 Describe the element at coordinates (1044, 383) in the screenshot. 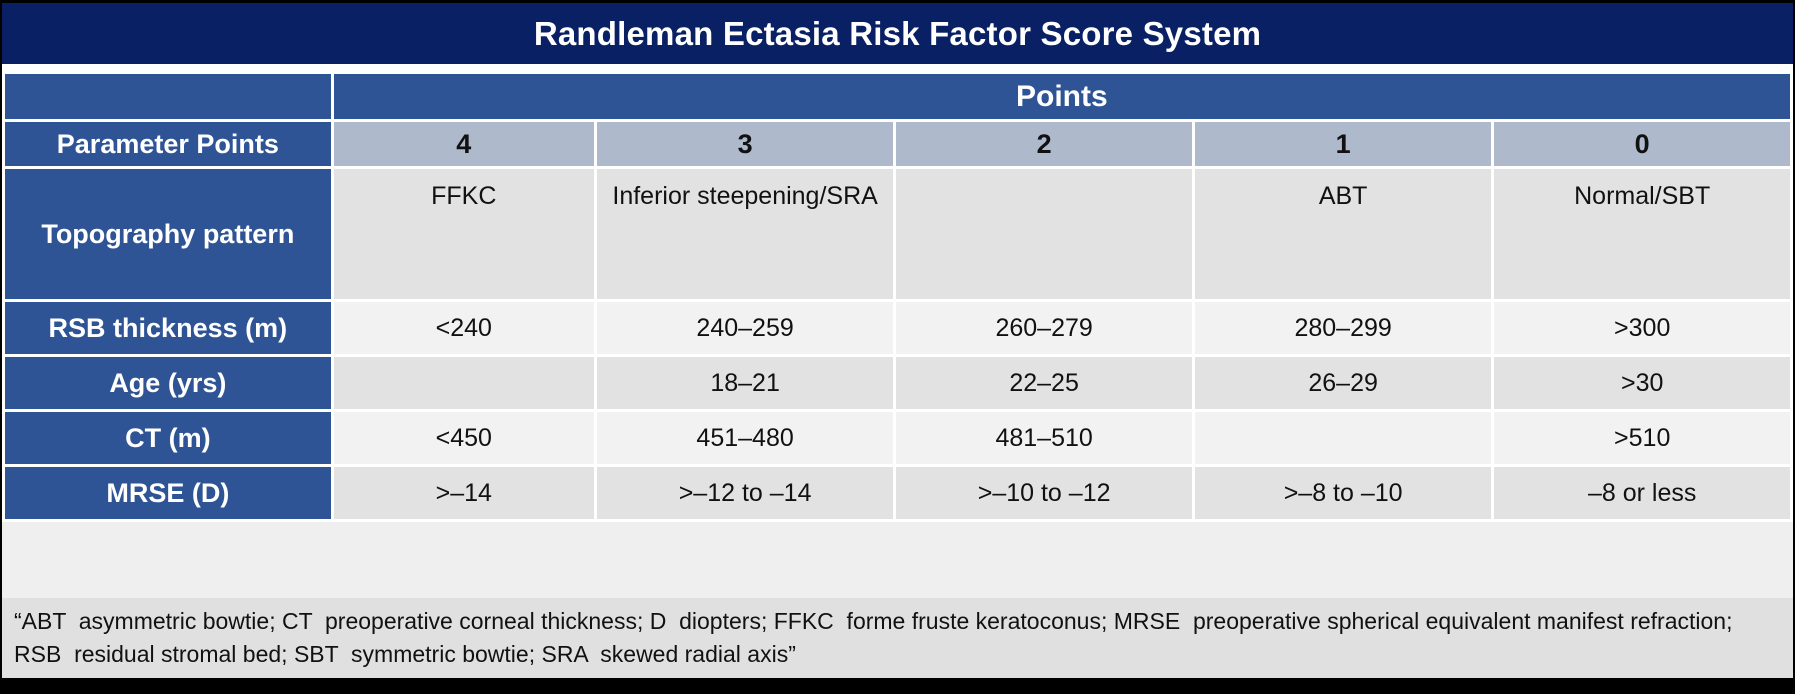

I see `score-cell: 22–25` at that location.